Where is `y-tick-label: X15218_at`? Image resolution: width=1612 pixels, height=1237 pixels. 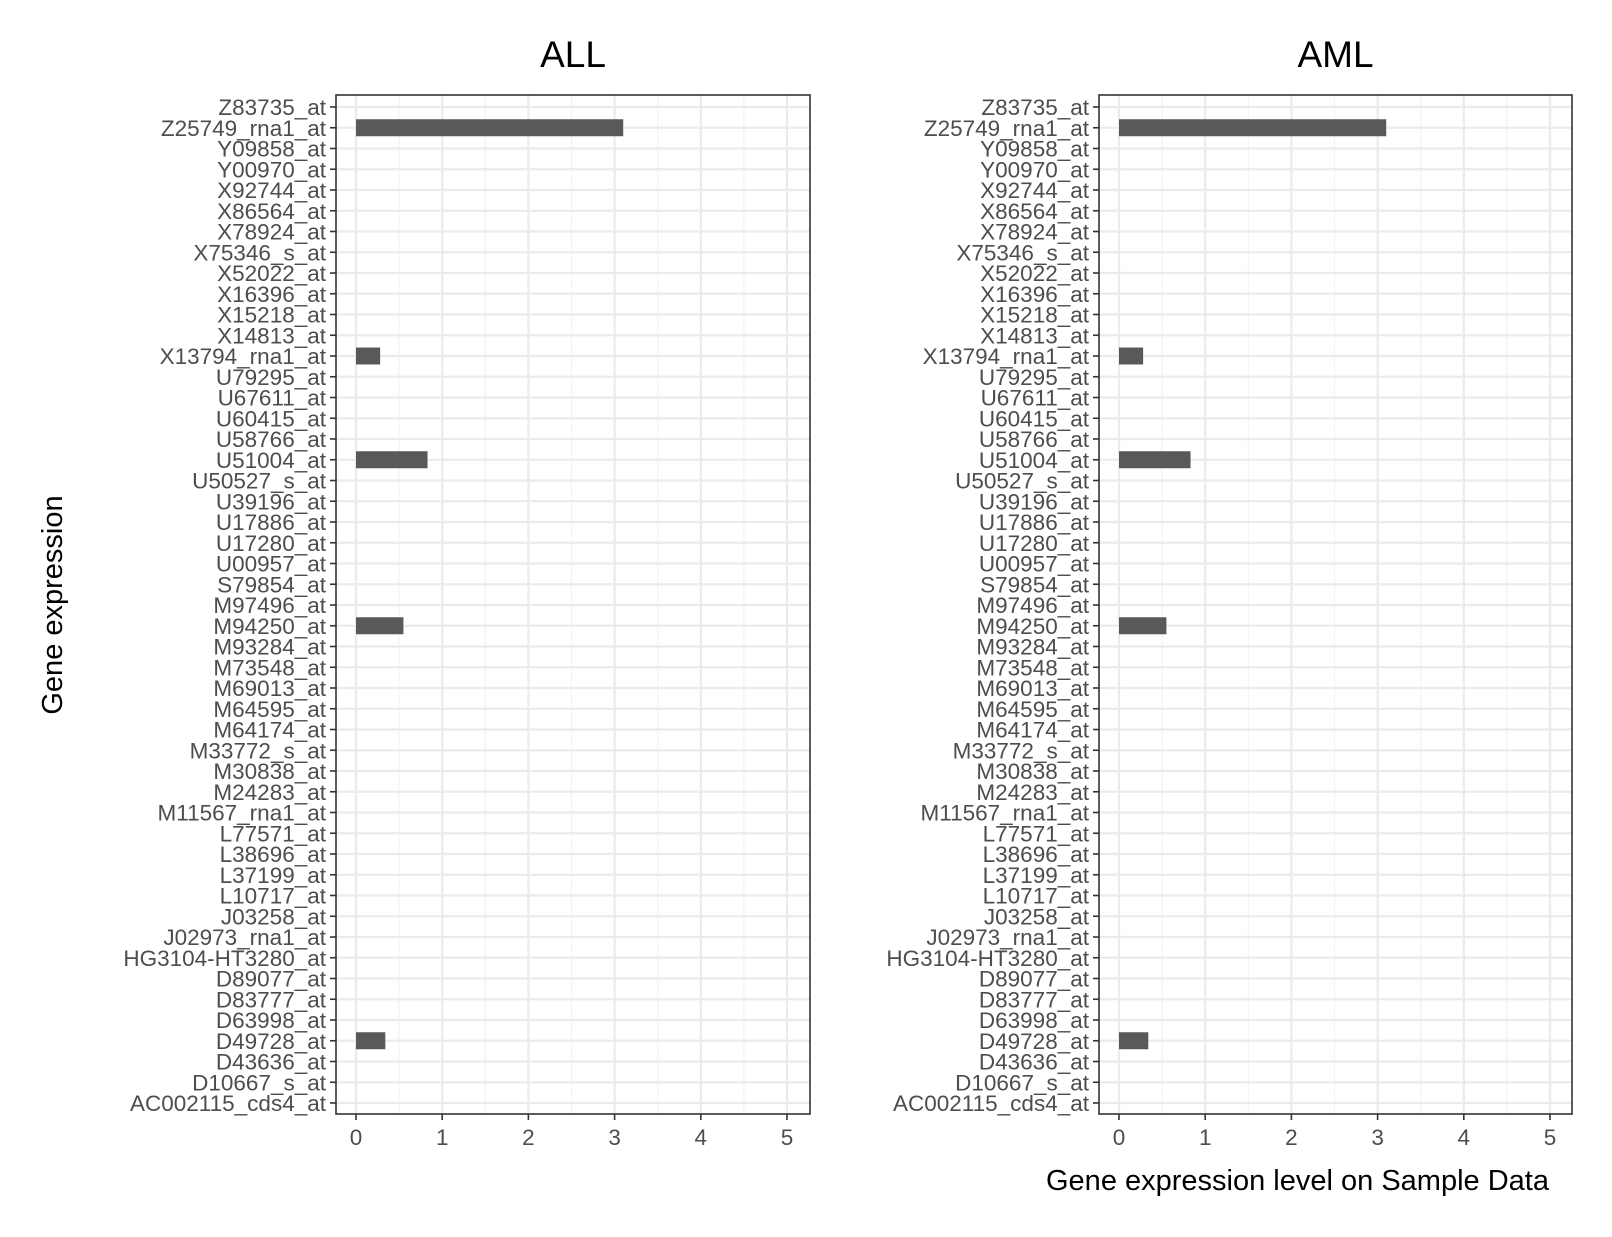
y-tick-label: X15218_at is located at coordinates (1035, 315).